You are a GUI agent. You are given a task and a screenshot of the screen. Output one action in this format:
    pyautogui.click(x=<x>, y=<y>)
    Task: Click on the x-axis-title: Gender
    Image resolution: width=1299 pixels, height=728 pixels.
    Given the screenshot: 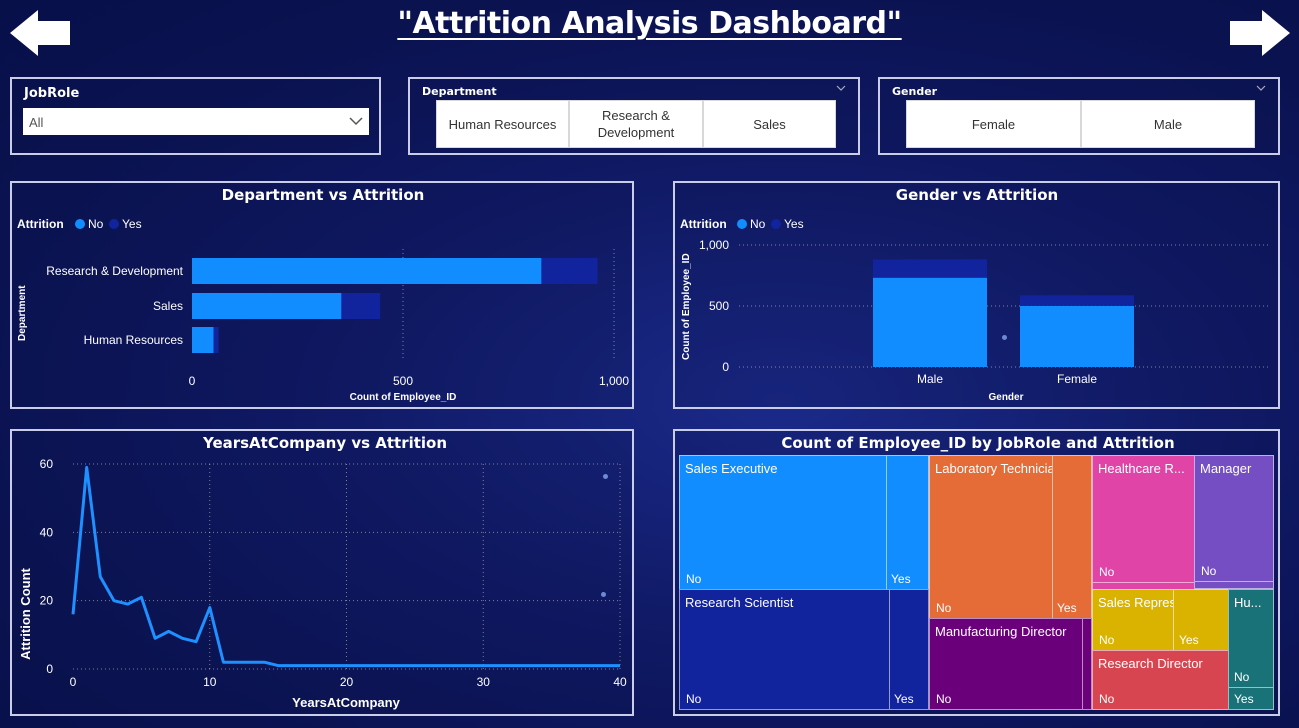 What is the action you would take?
    pyautogui.click(x=1005, y=397)
    